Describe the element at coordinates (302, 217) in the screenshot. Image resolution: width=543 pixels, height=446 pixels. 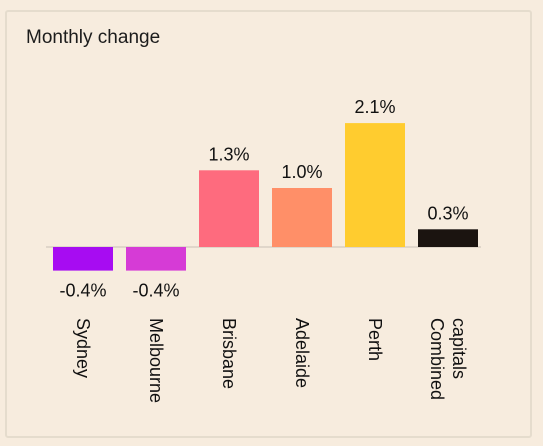
I see `bar-adelaide` at that location.